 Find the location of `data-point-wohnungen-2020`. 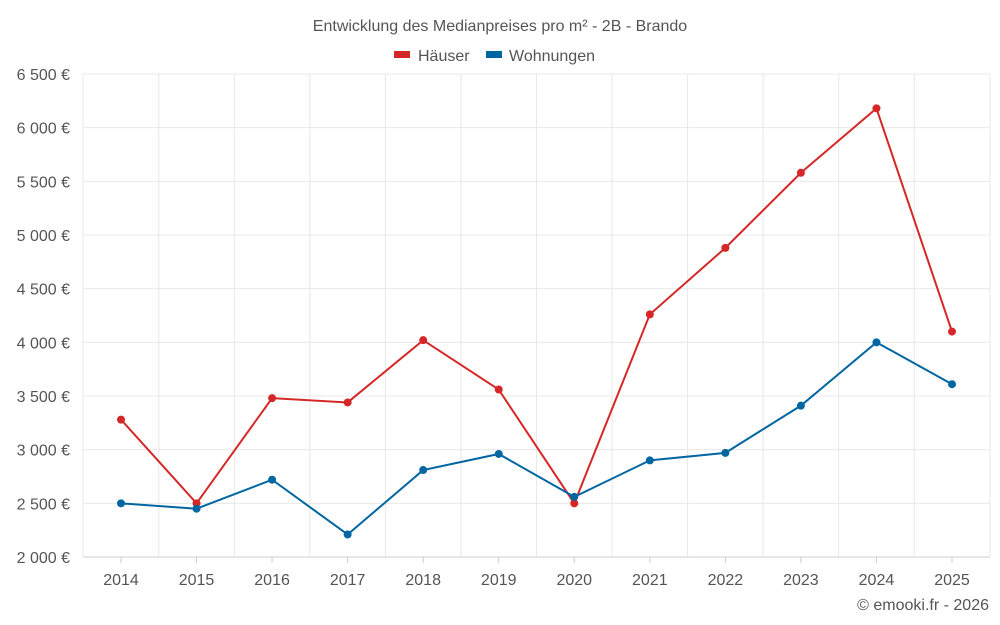

data-point-wohnungen-2020 is located at coordinates (574, 496).